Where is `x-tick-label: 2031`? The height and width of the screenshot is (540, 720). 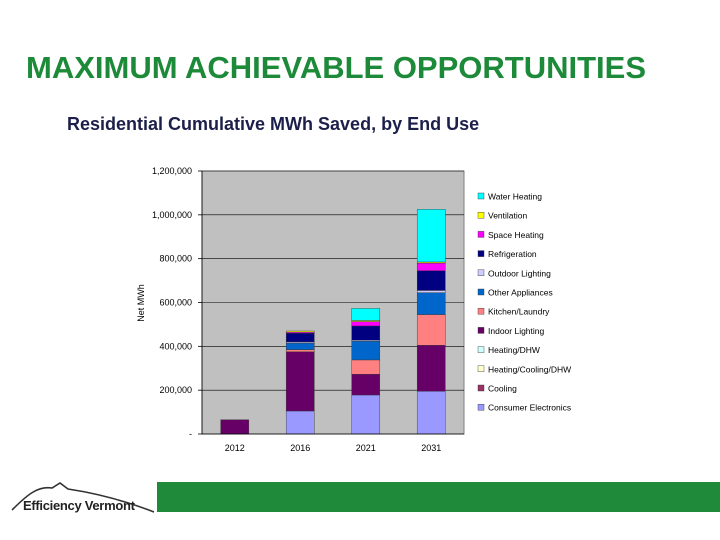 x-tick-label: 2031 is located at coordinates (431, 448).